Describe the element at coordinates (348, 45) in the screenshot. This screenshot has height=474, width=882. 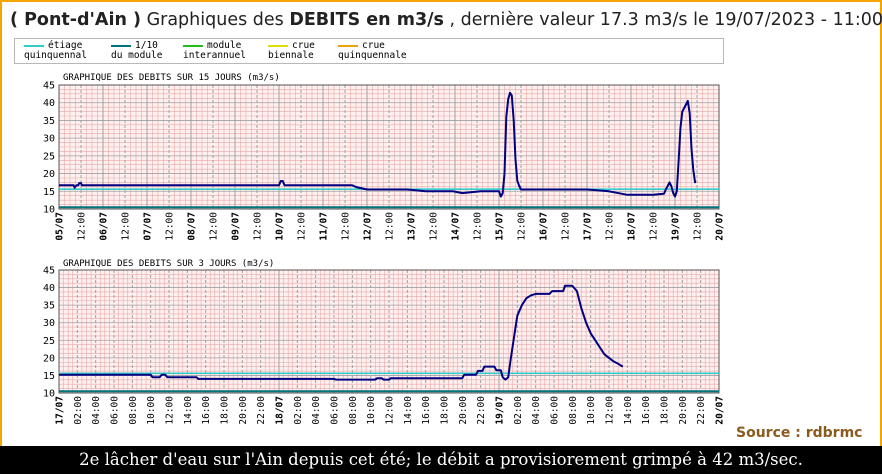
I see `legend-swatch-crue-quinquennale` at that location.